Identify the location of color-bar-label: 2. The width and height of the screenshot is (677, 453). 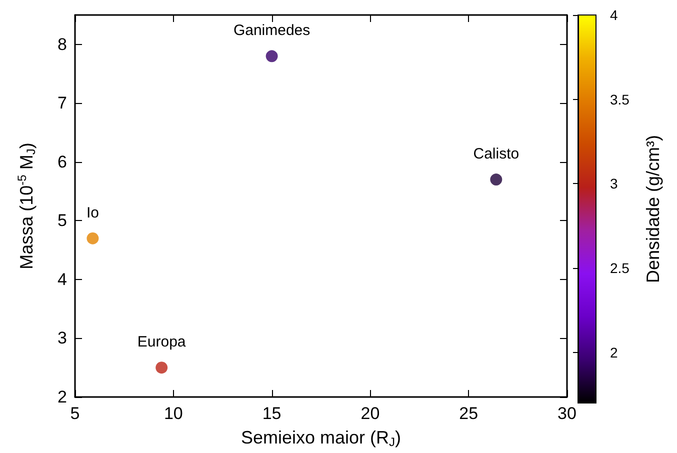
(614, 352).